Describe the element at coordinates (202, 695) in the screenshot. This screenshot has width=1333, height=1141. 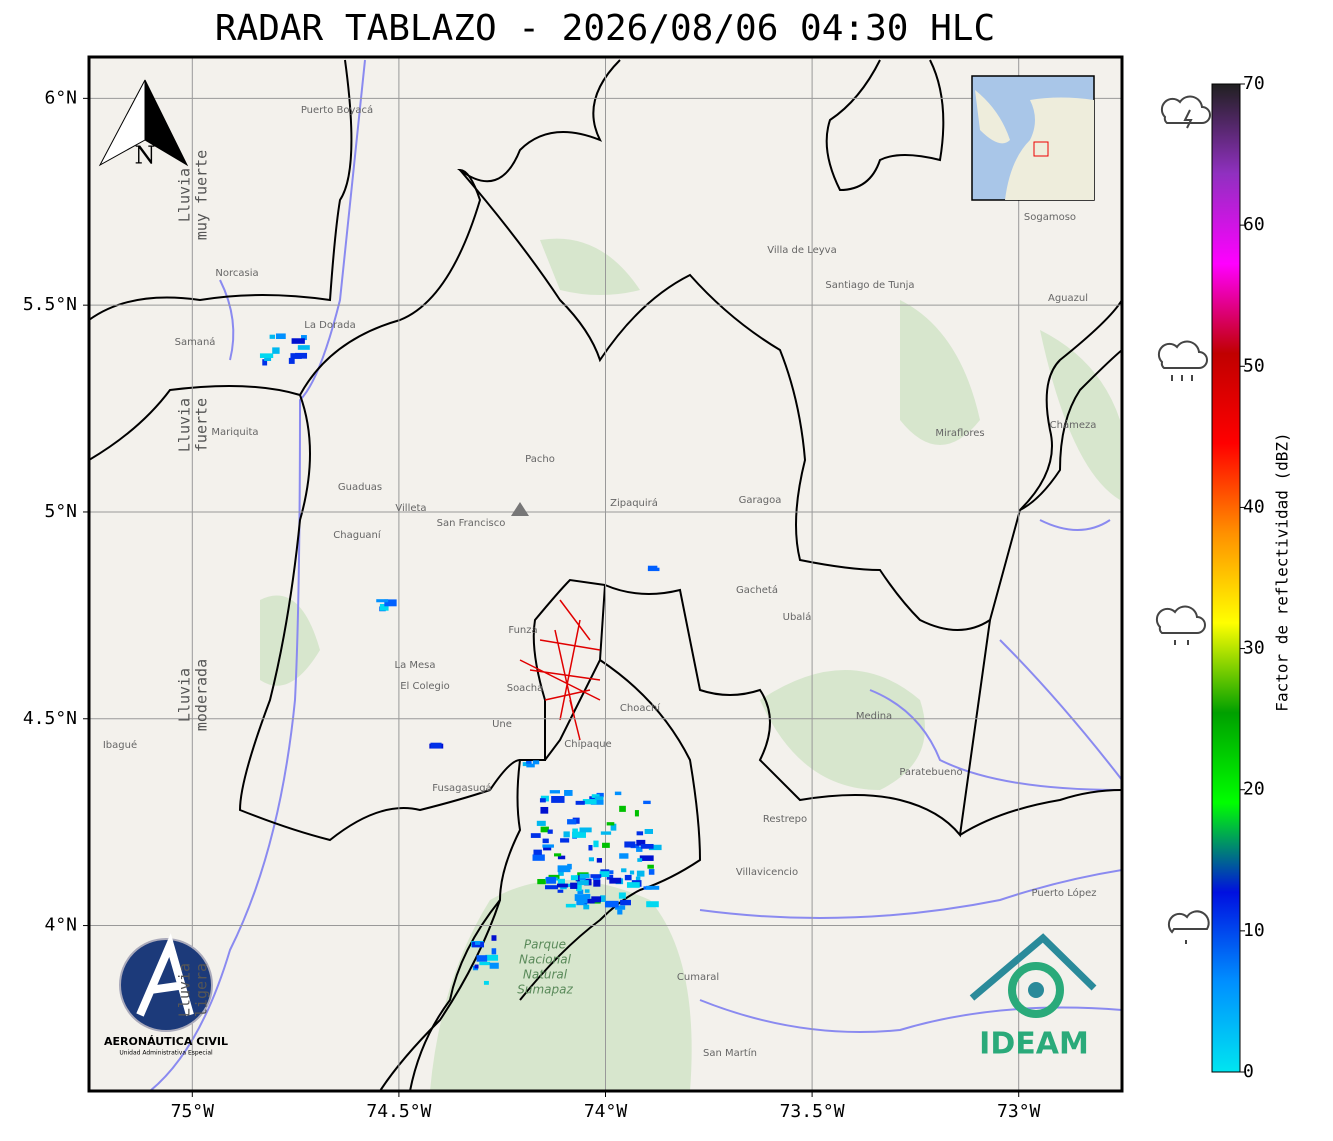
I see `rain-level-label: moderada` at that location.